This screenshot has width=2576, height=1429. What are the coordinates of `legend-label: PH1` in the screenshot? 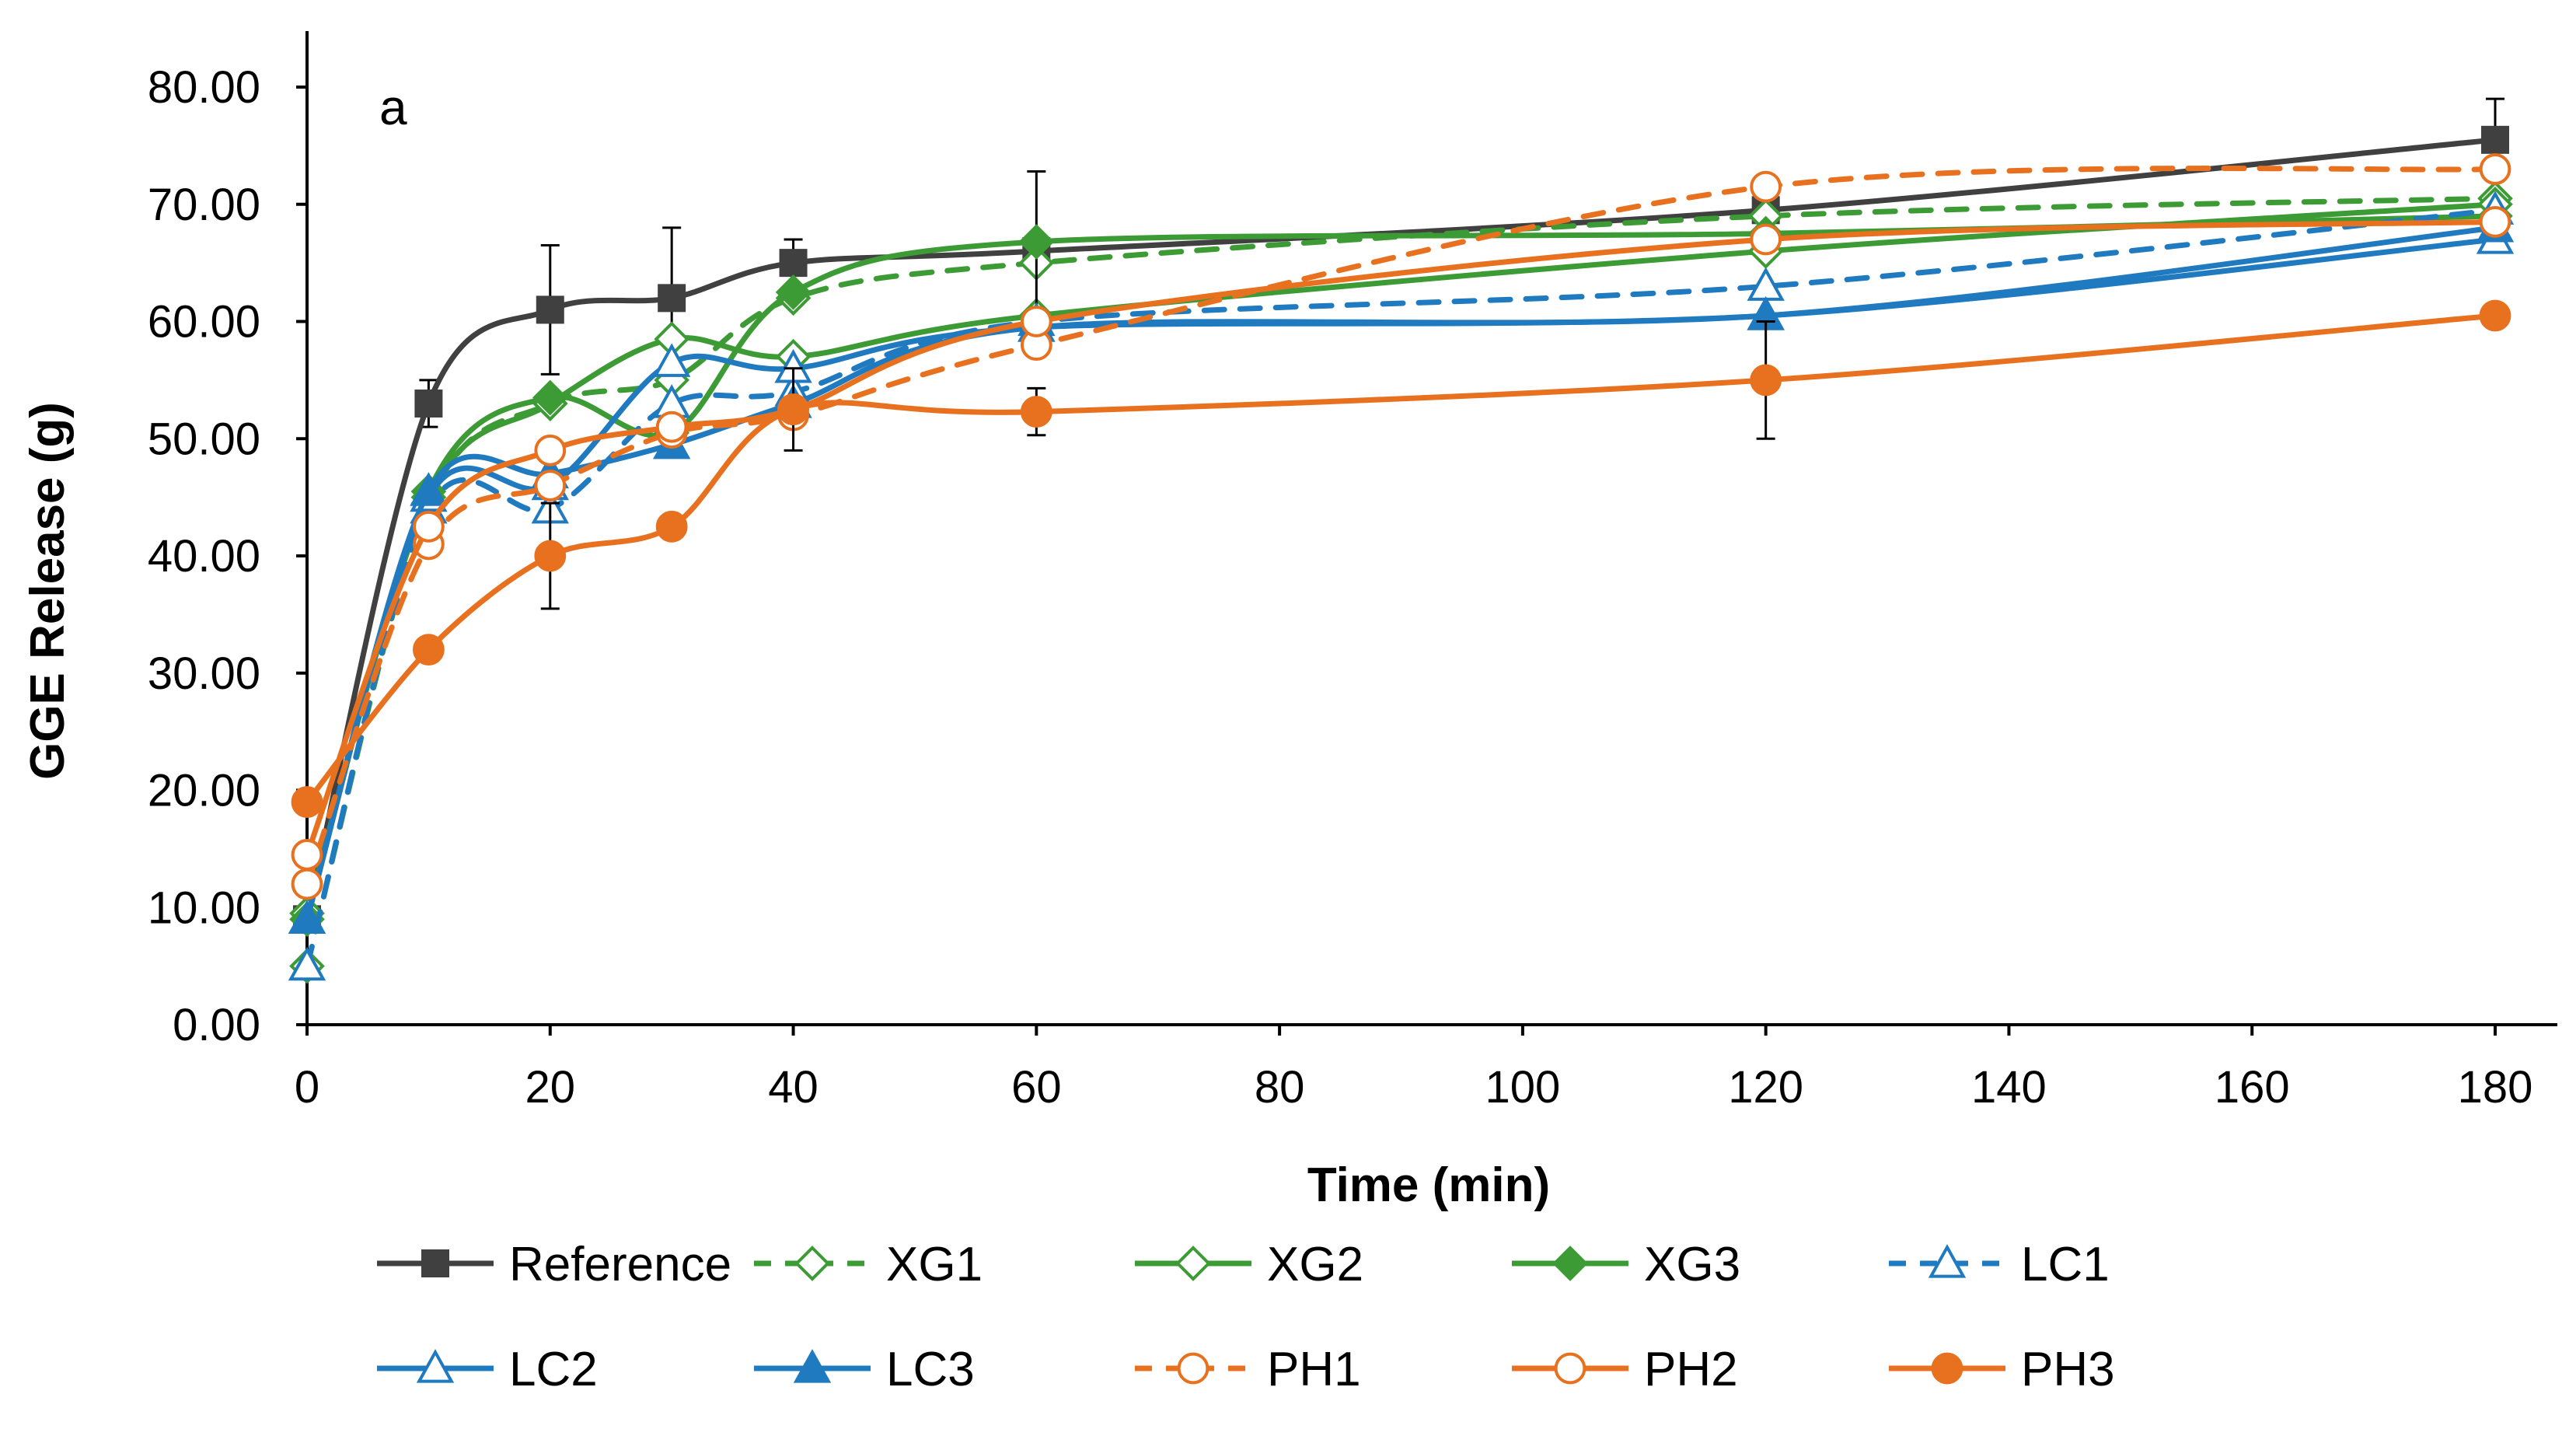 It's located at (1314, 1370).